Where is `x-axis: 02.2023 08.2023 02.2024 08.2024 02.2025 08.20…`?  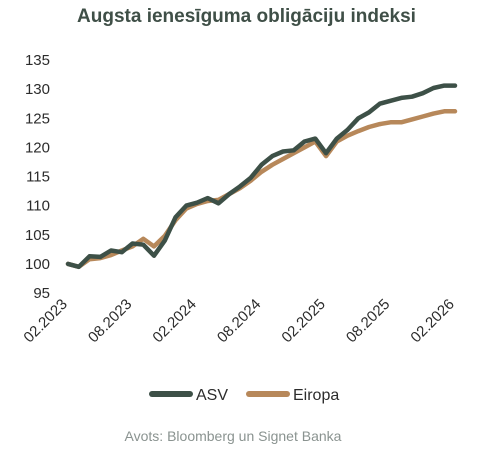
x-axis: 02.2023 08.2023 02.2024 08.2024 02.2025 08.20… is located at coordinates (238, 321).